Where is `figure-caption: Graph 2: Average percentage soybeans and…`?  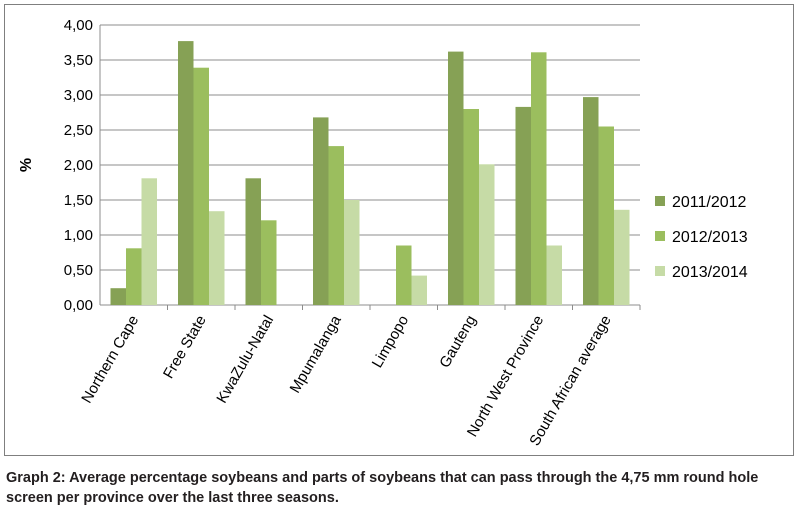
figure-caption: Graph 2: Average percentage soybeans and… is located at coordinates (382, 488).